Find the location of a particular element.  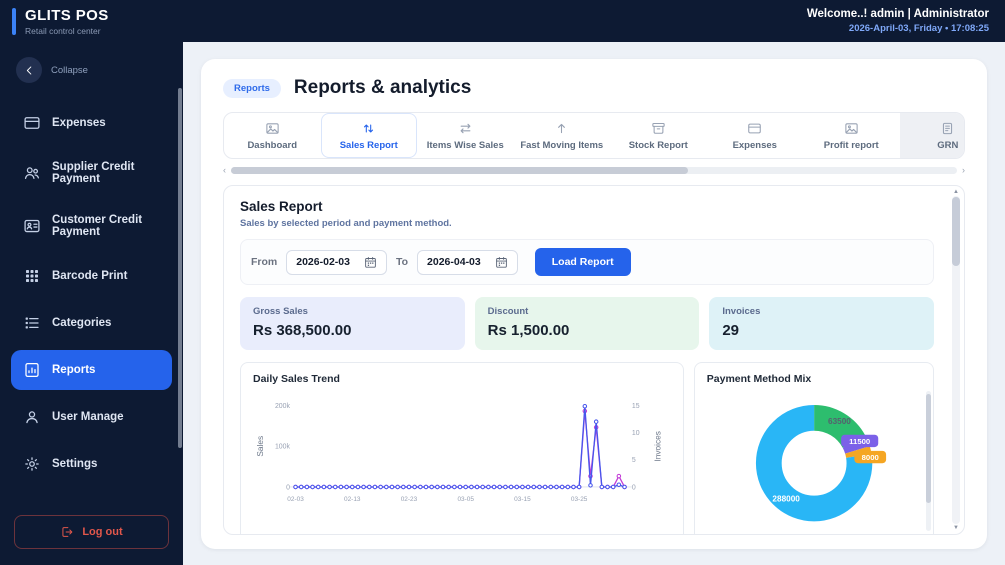

tabs-scrollbar: ‹ › is located at coordinates (594, 170).